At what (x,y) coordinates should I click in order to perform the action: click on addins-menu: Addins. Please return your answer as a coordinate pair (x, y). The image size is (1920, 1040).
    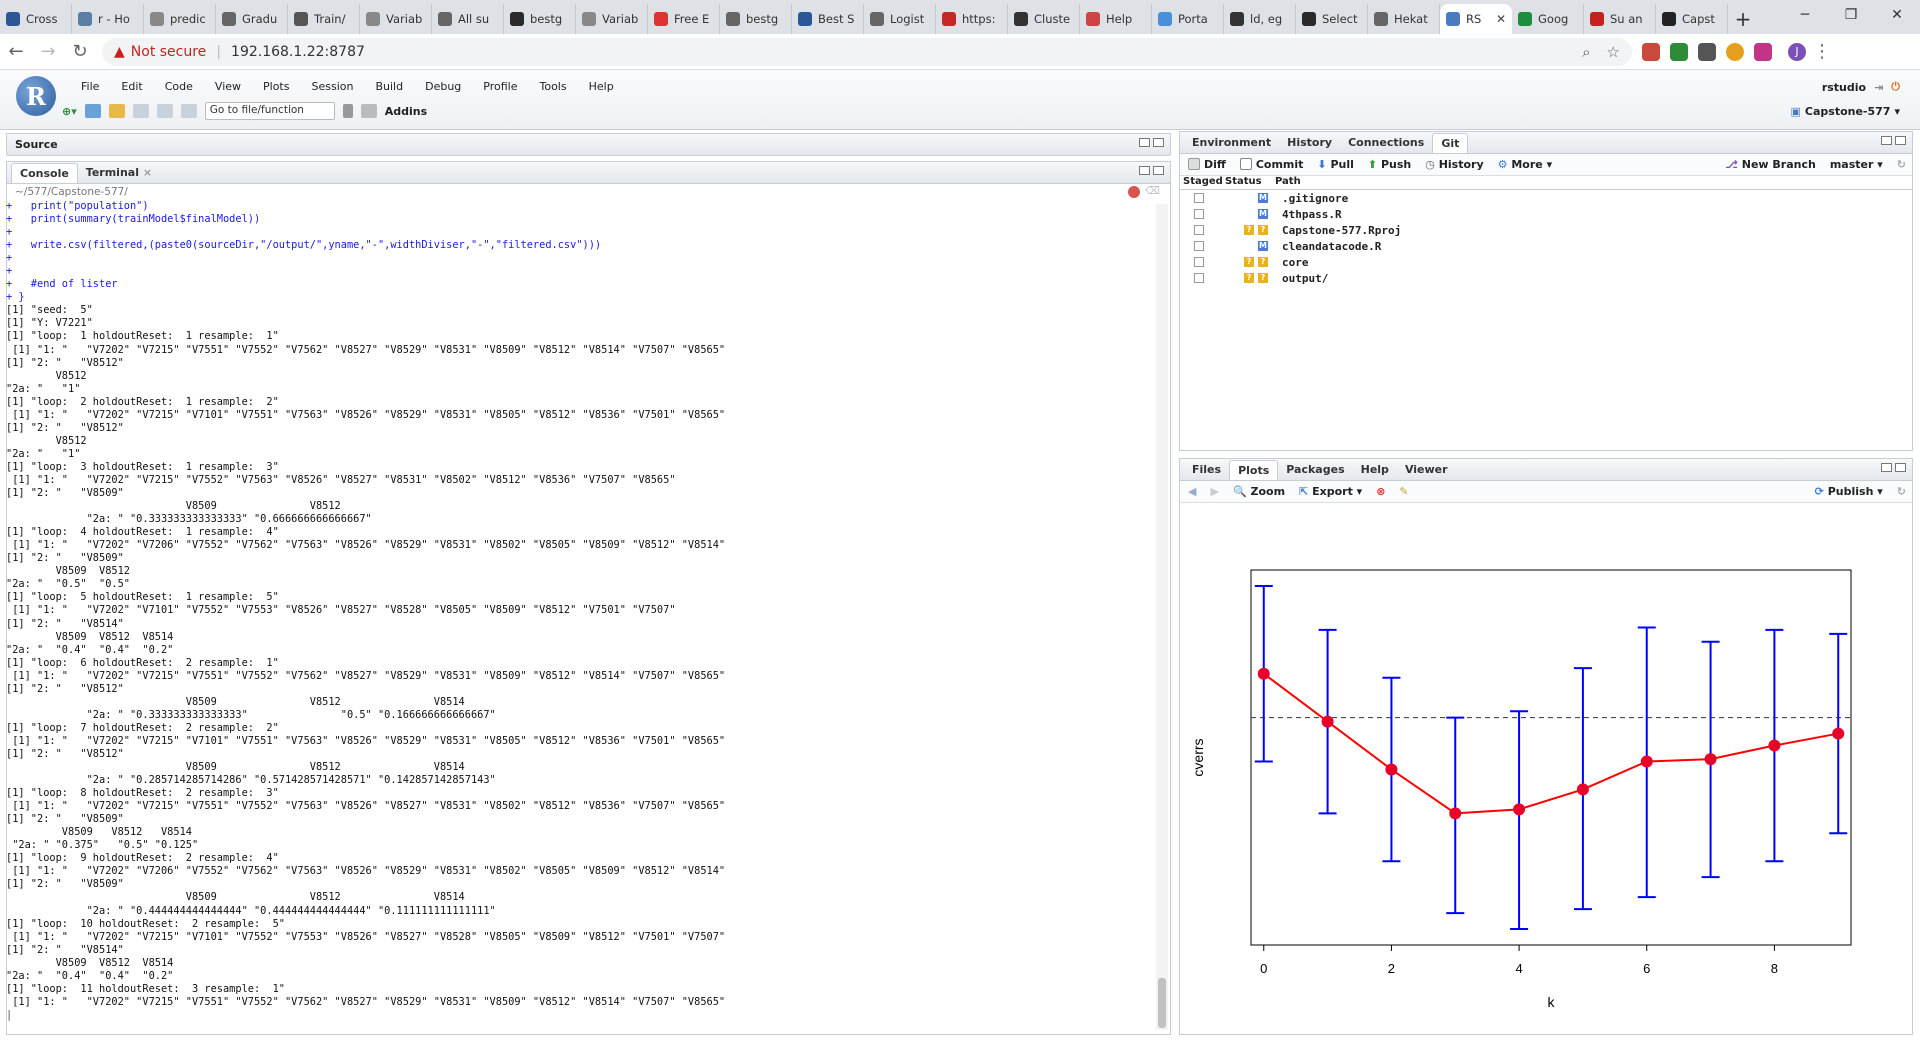
    Looking at the image, I should click on (406, 111).